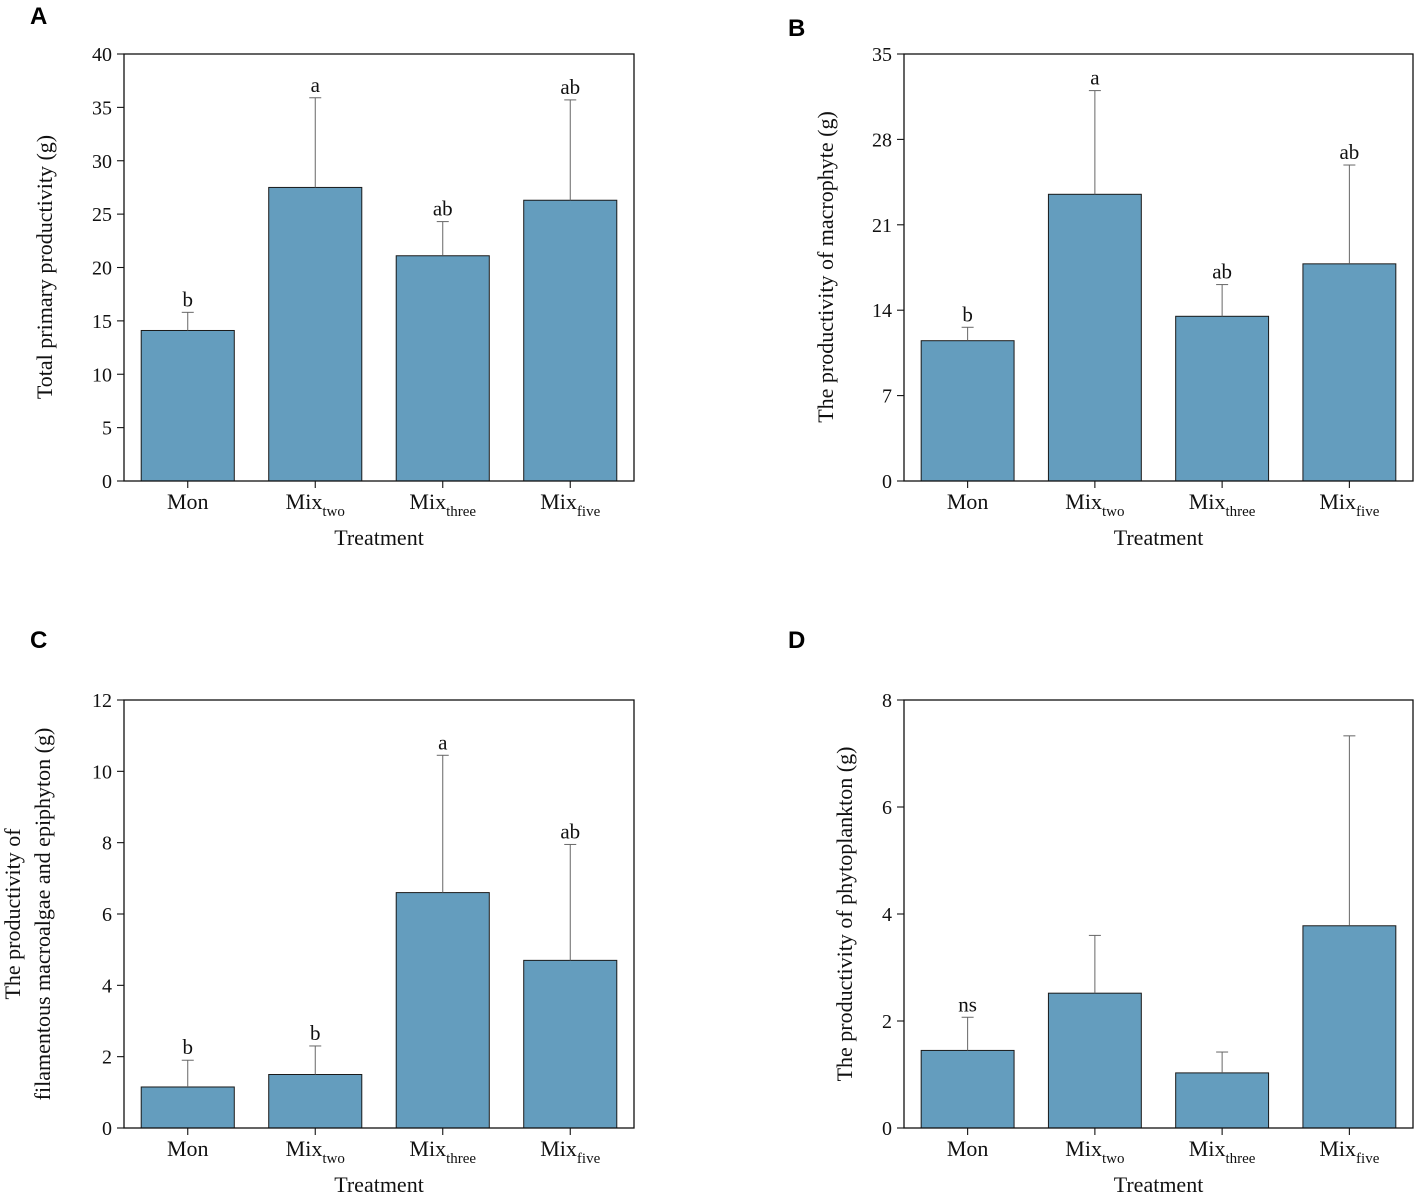 This screenshot has width=1417, height=1200. Describe the element at coordinates (844, 914) in the screenshot. I see `y-axis-title: The productivity of phytoplankton (g)` at that location.